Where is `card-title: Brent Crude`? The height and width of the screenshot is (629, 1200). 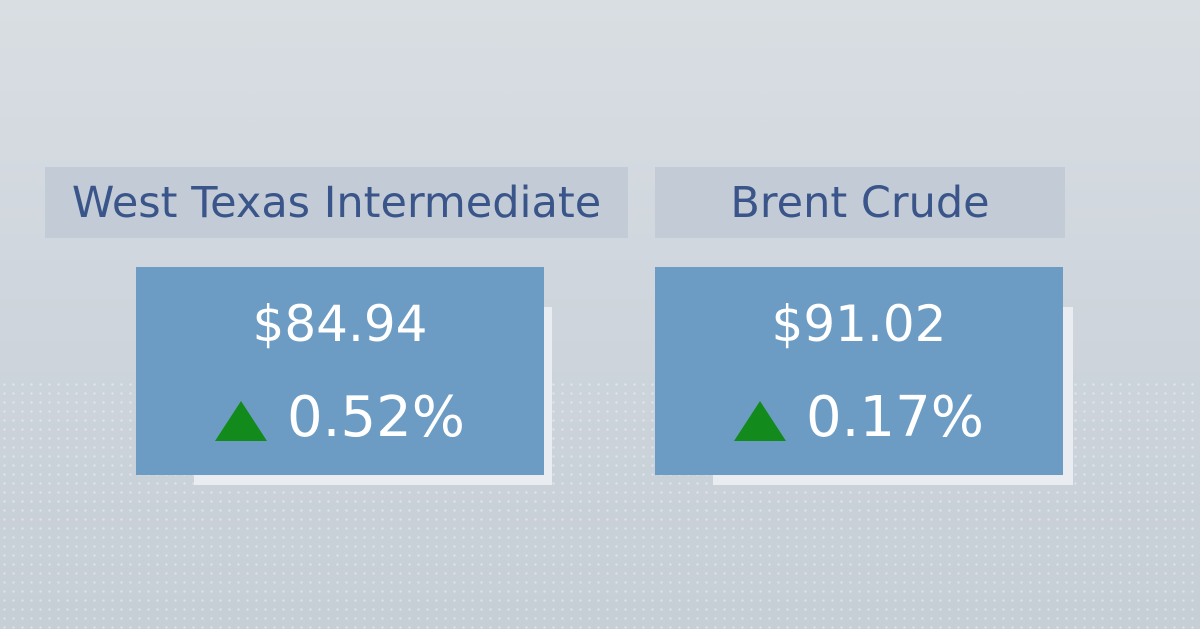 card-title: Brent Crude is located at coordinates (860, 202).